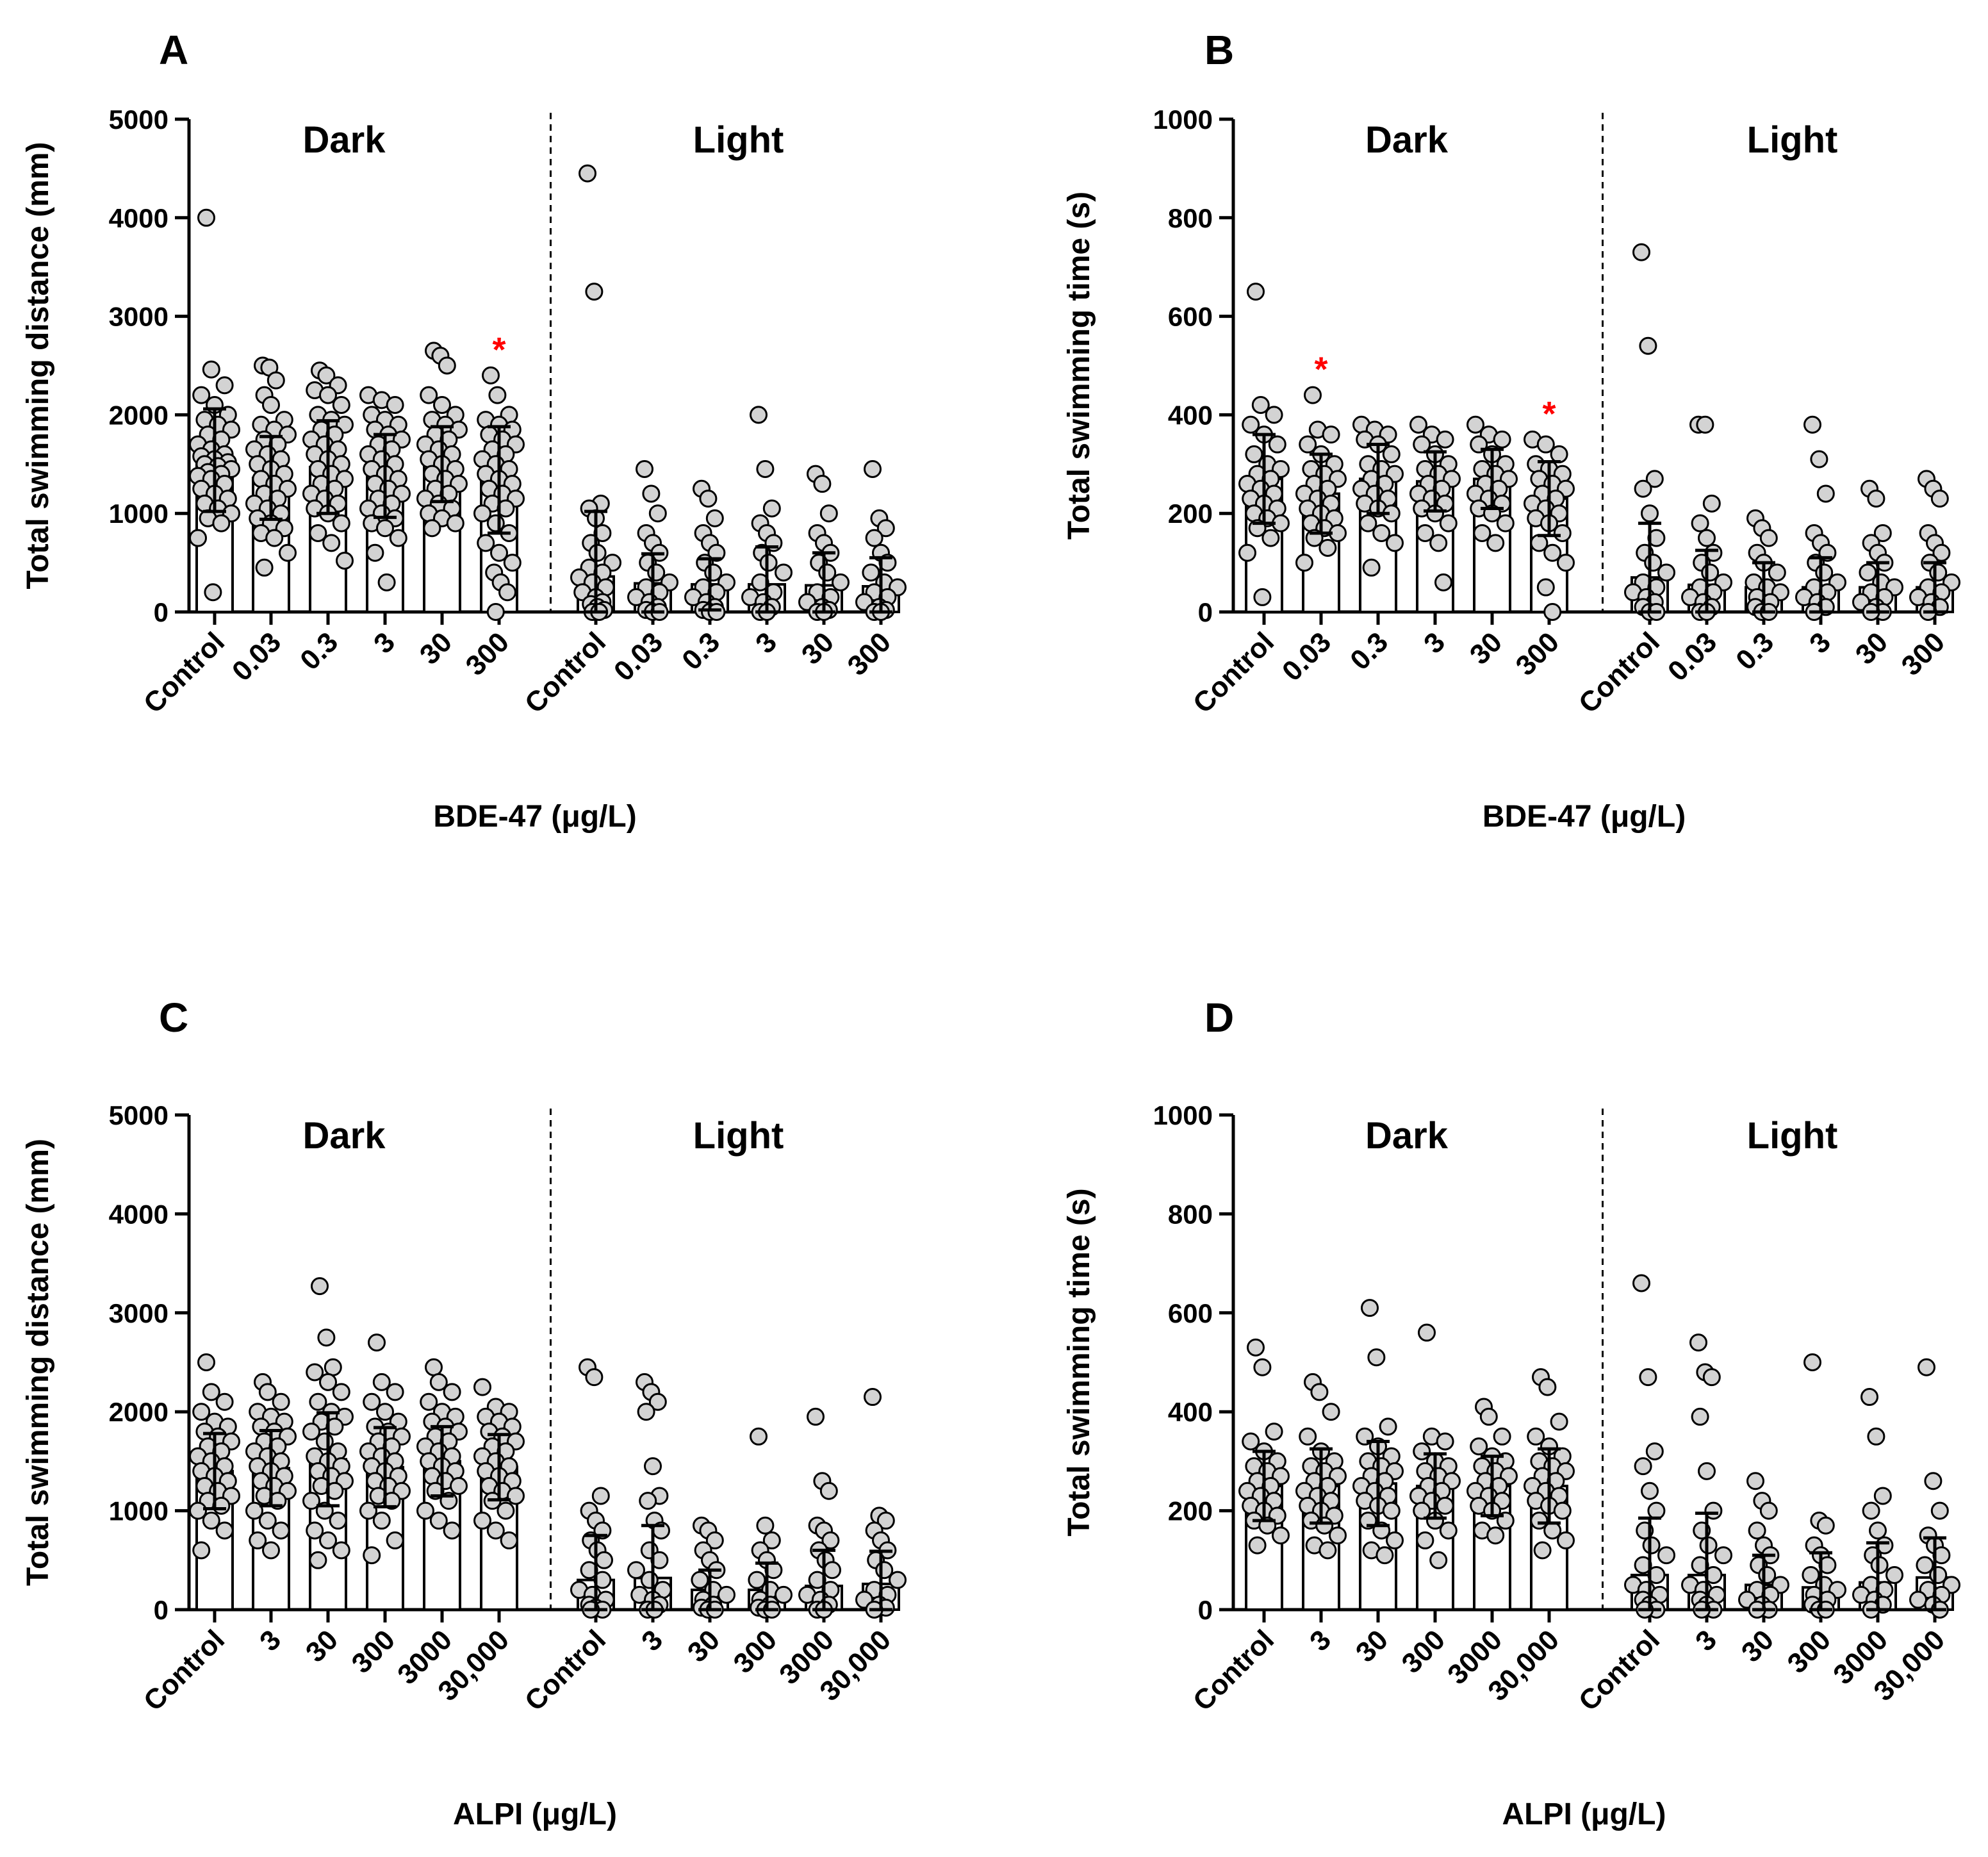 The height and width of the screenshot is (1857, 1988). What do you see at coordinates (138, 218) in the screenshot?
I see `y-tick-label: 4000` at bounding box center [138, 218].